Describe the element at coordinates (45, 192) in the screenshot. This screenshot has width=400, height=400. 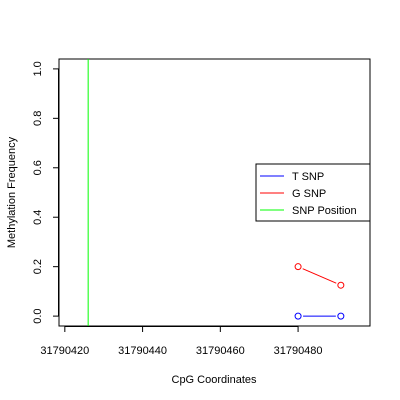
I see `y-axis: 0.0 0.2 0.4 0.6 0.8 1.0` at that location.